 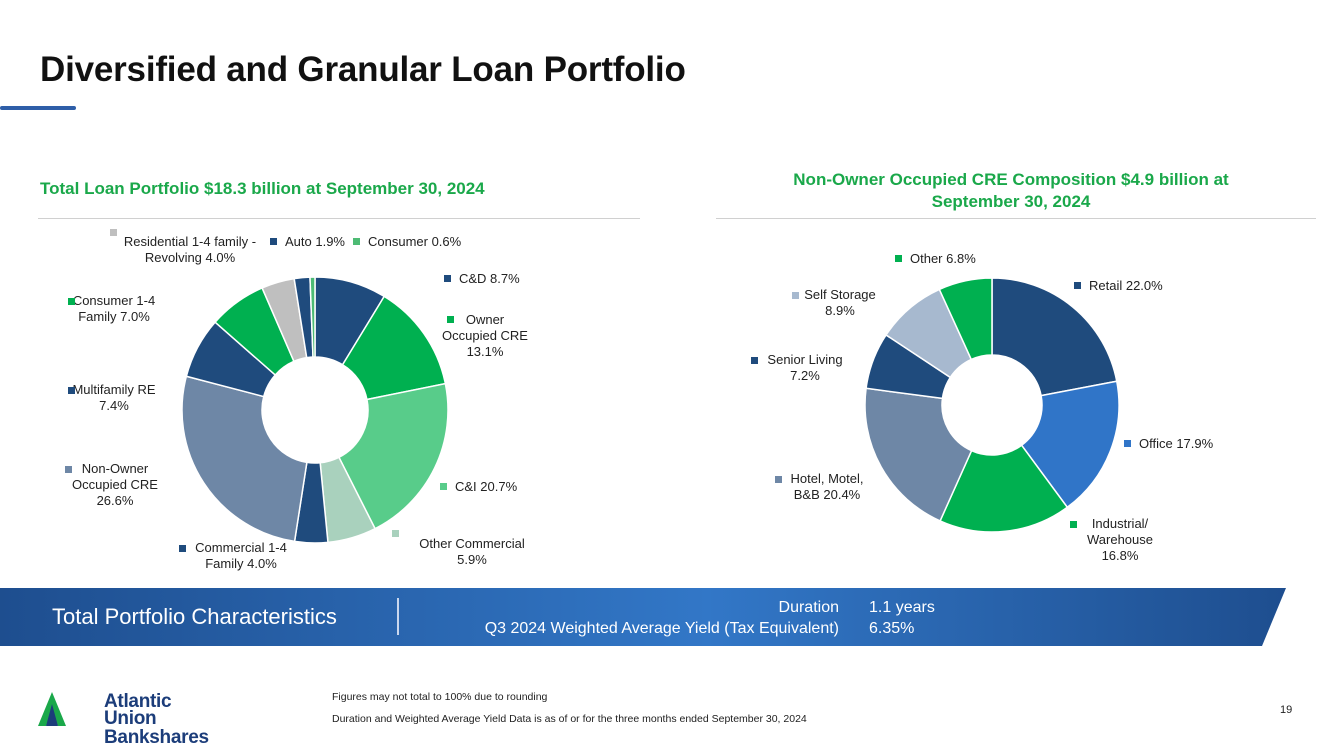 What do you see at coordinates (138, 701) in the screenshot?
I see `logo-line1: Atlantic` at bounding box center [138, 701].